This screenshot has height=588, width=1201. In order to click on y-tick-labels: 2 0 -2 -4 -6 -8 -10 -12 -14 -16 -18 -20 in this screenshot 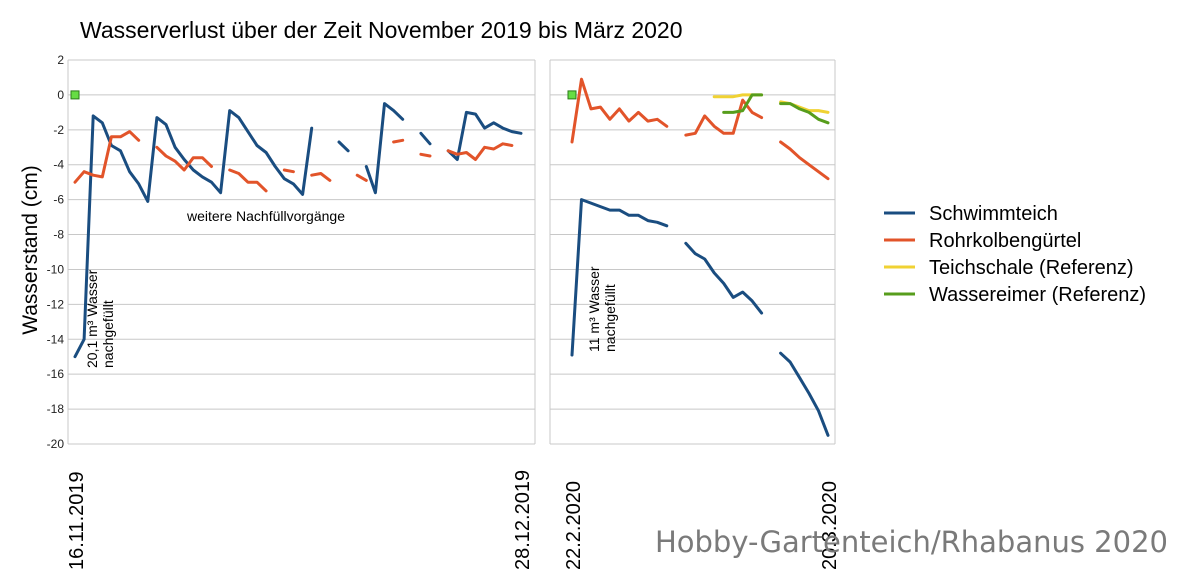, I will do `click(56, 252)`.